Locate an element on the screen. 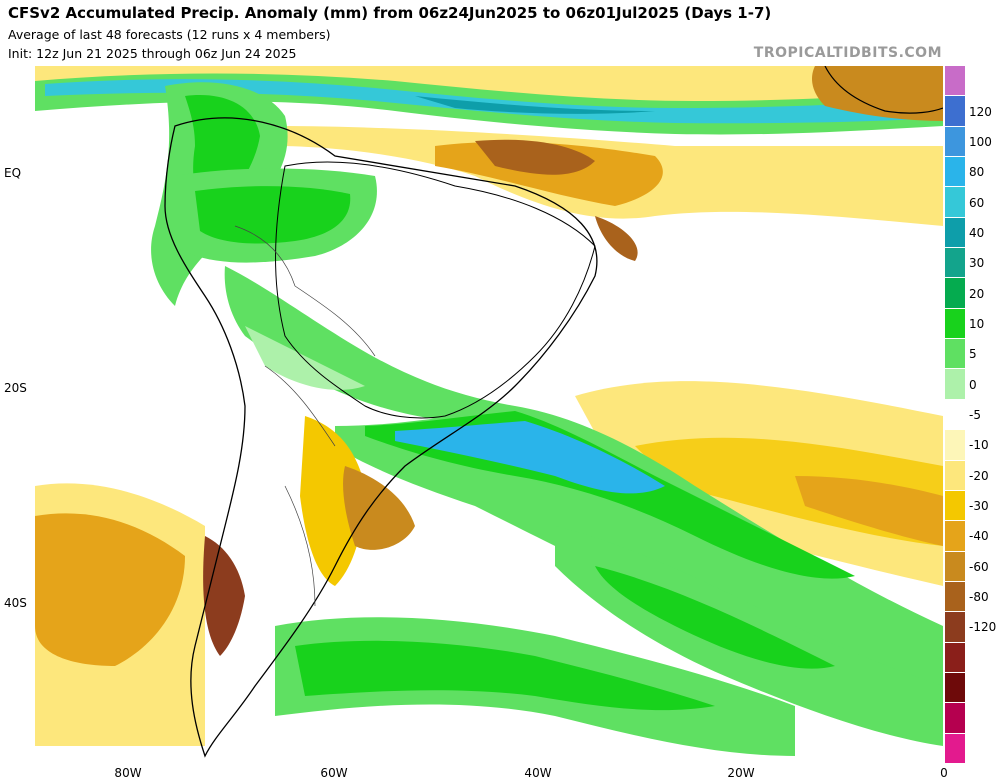 The height and width of the screenshot is (781, 996). colorbar-tick-label: -30 is located at coordinates (979, 506).